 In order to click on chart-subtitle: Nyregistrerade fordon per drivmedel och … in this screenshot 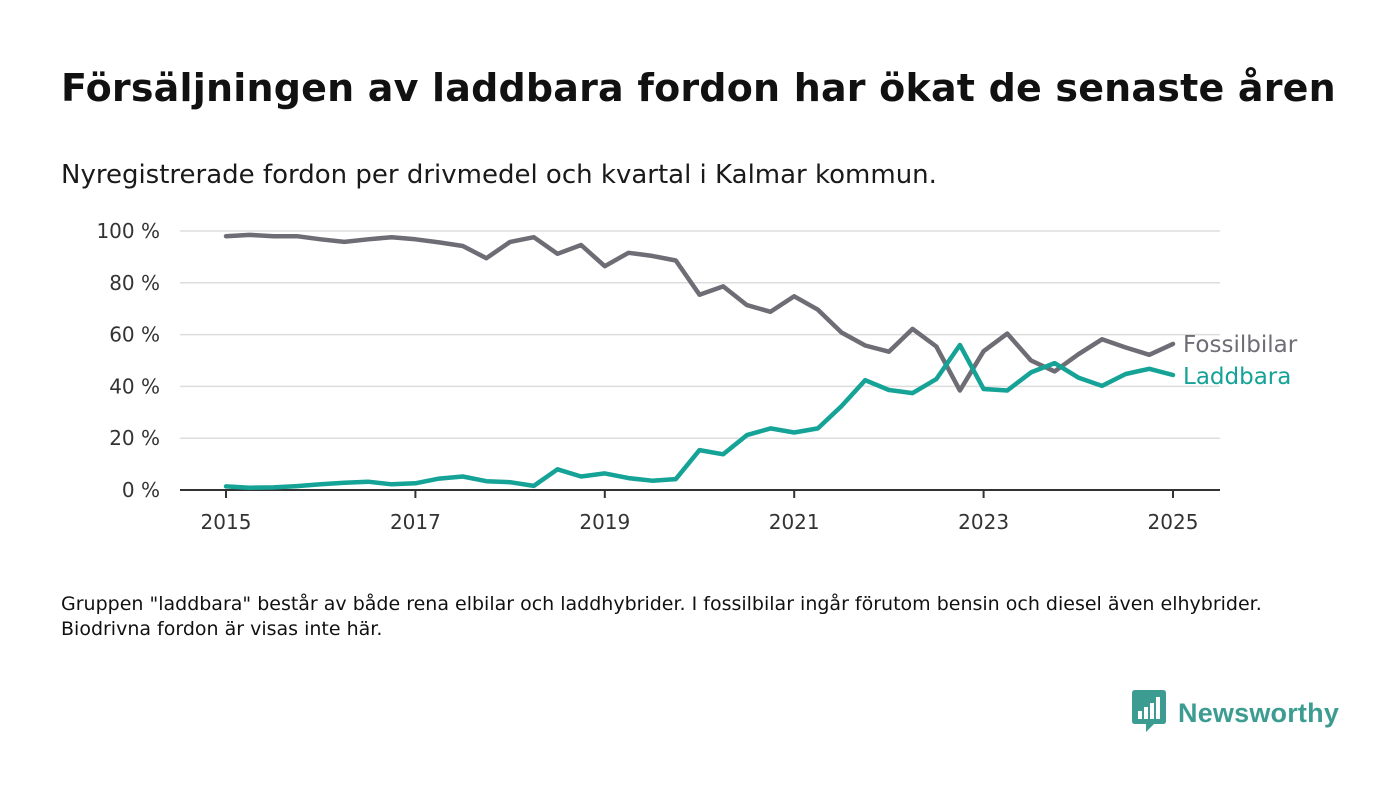, I will do `click(499, 175)`.